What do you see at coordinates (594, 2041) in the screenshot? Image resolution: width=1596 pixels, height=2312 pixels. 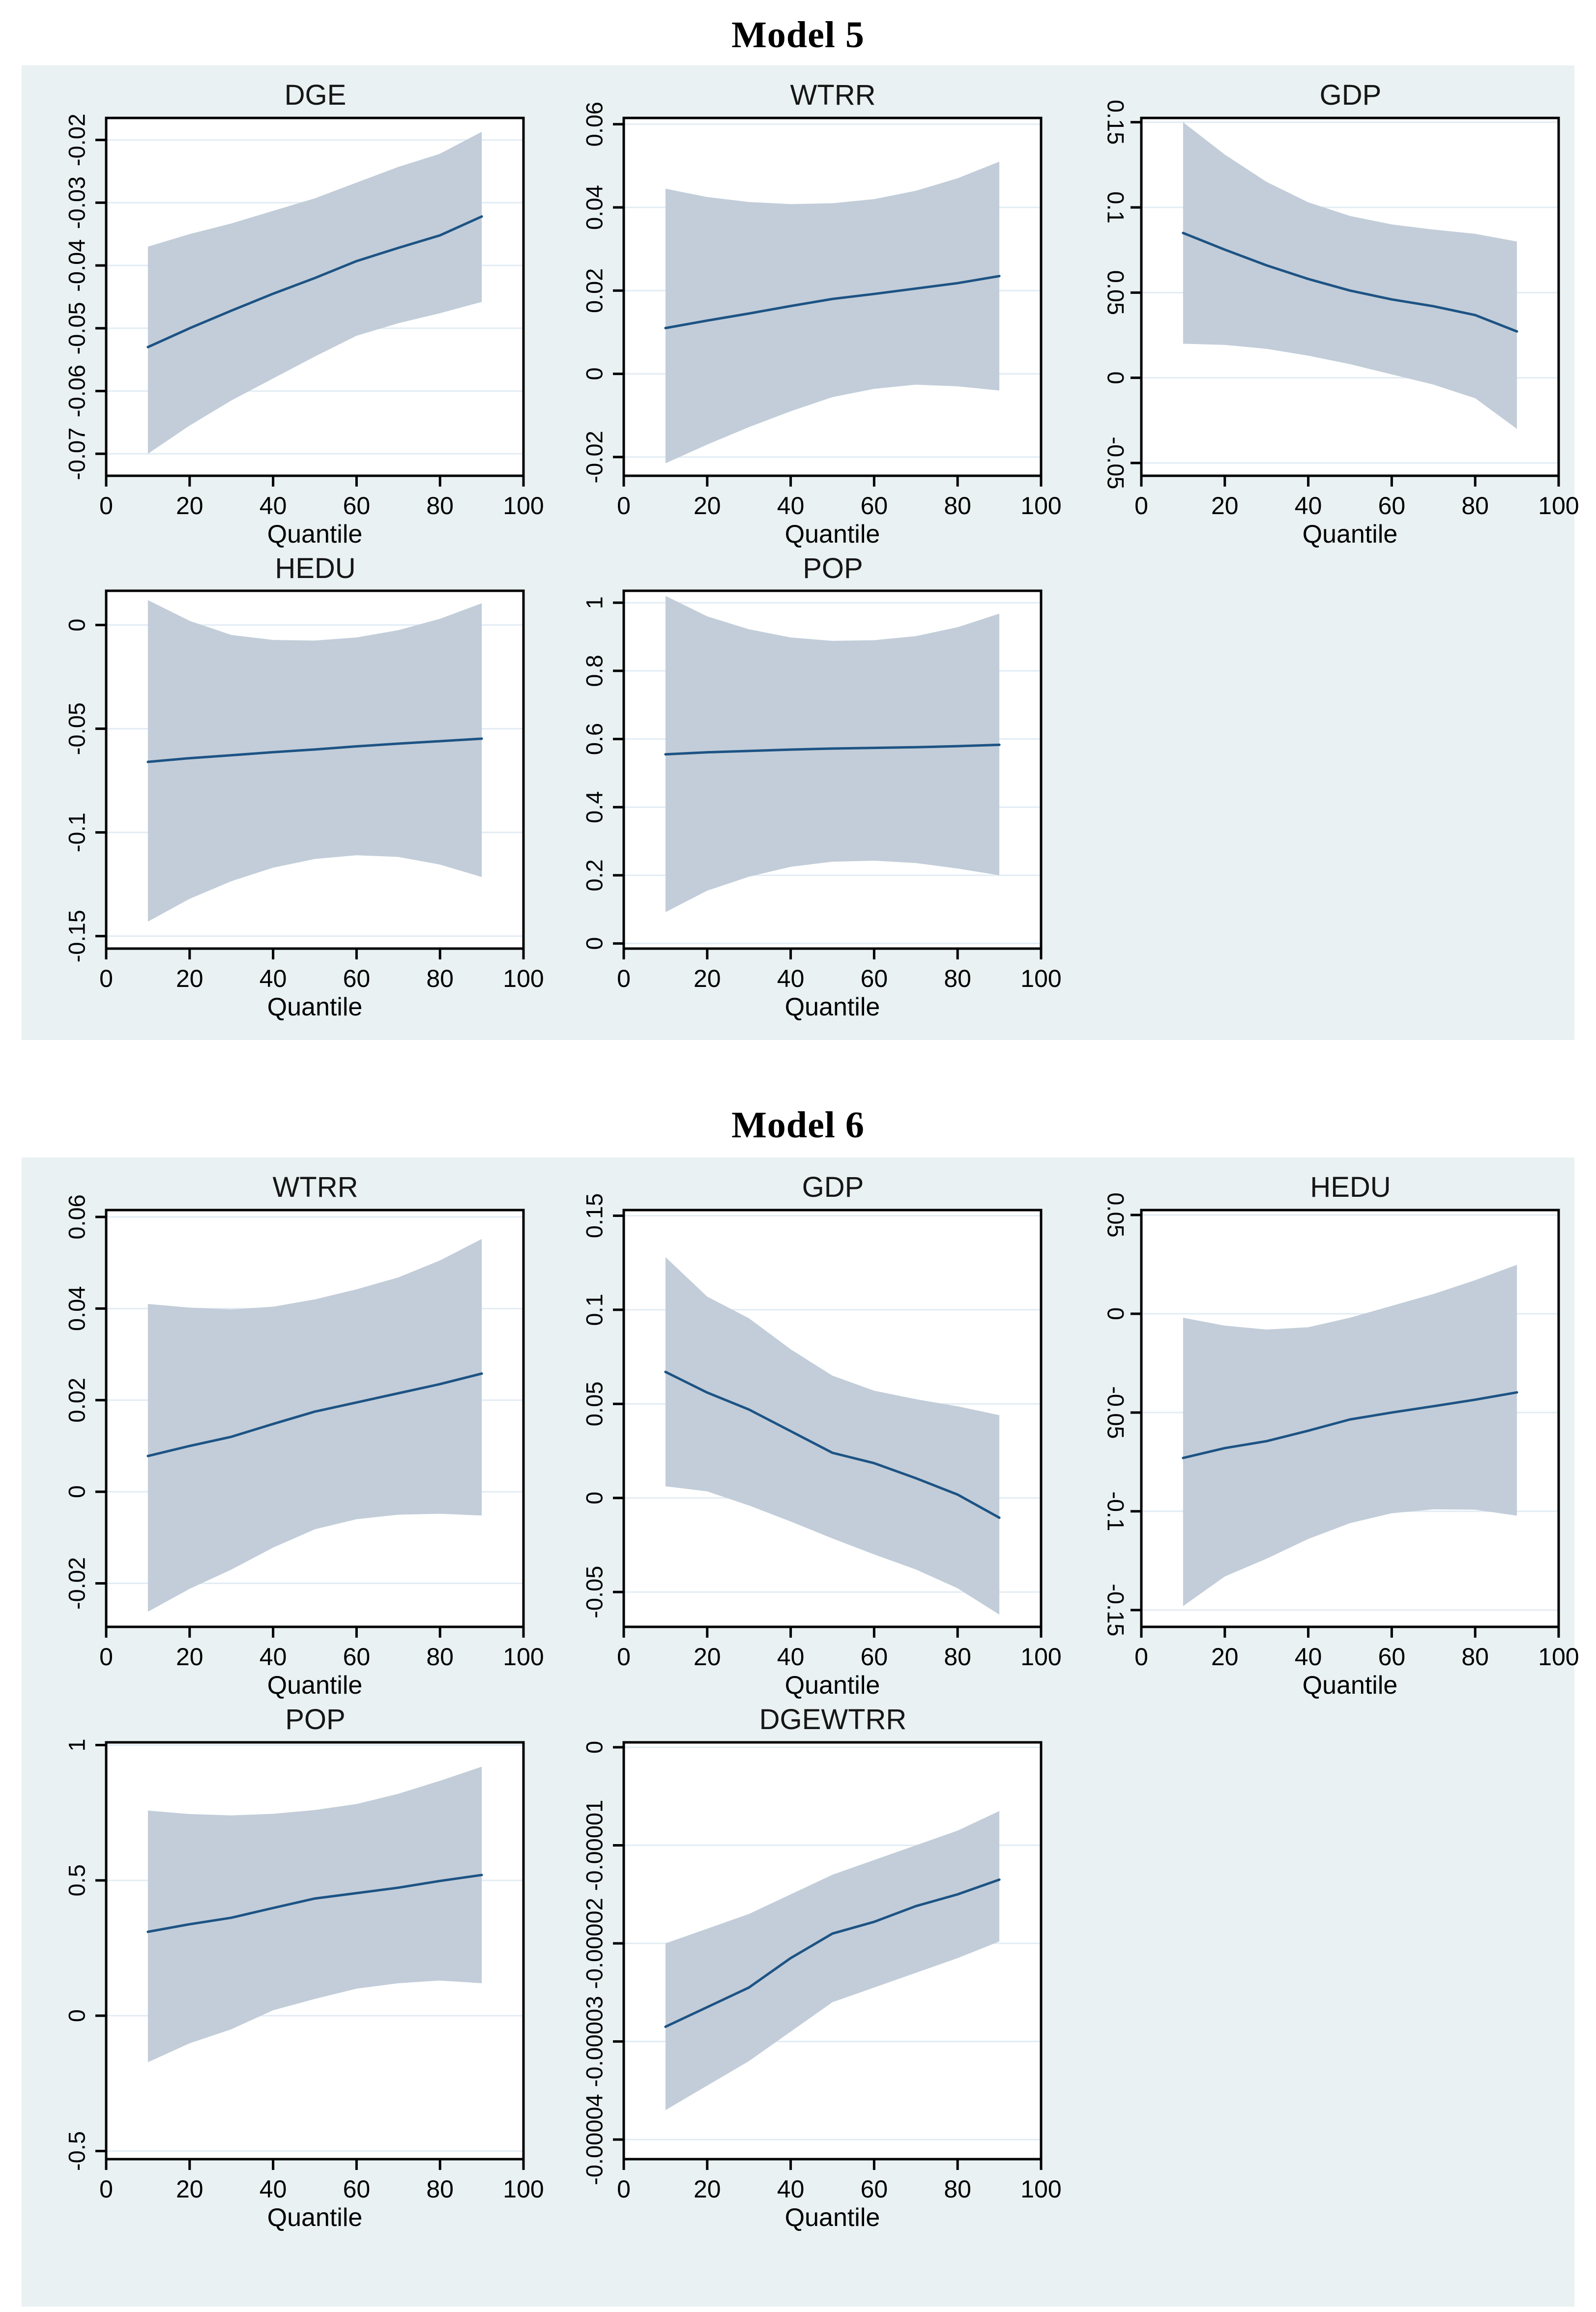 I see `svg-text: -0.00003` at bounding box center [594, 2041].